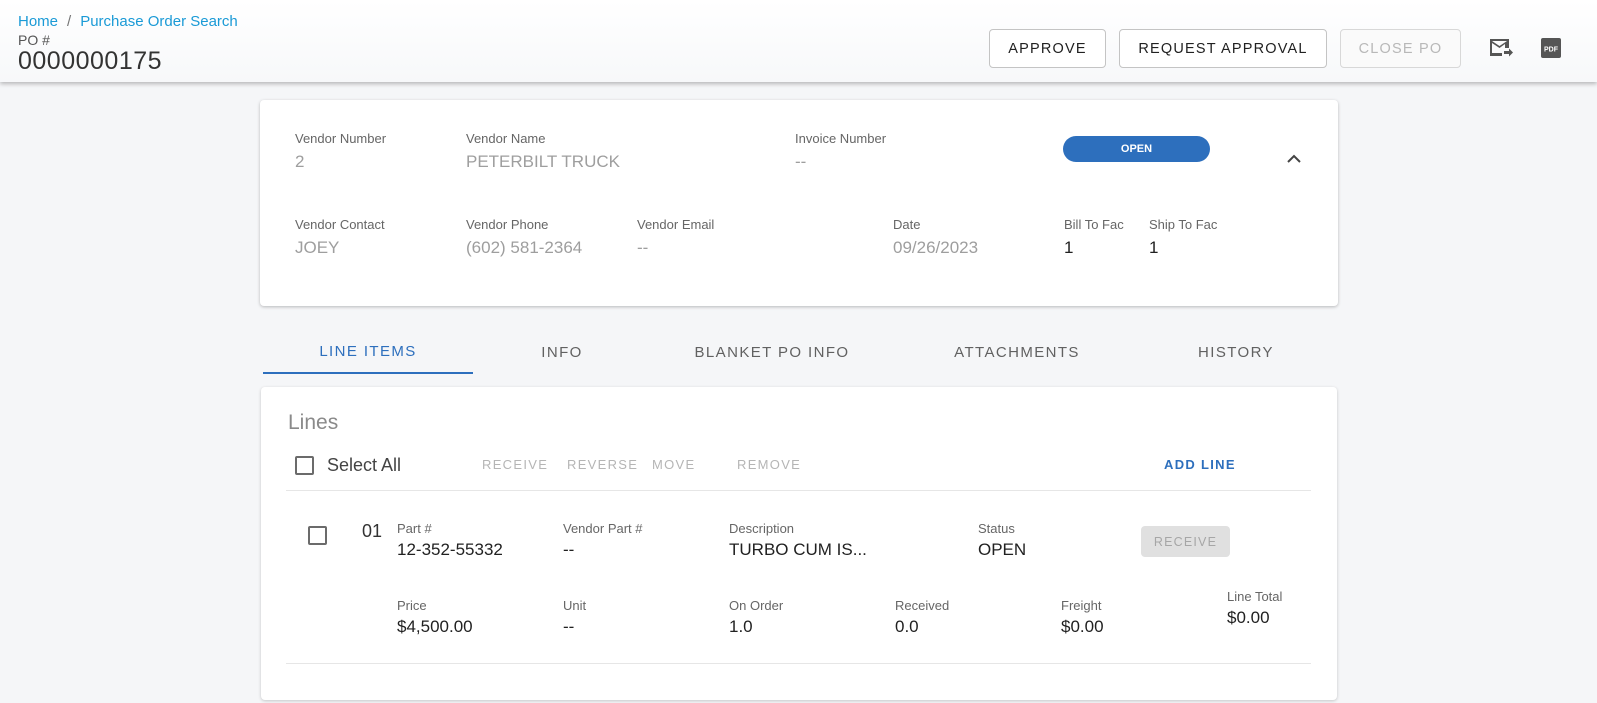 This screenshot has width=1597, height=703. I want to click on vendor-email-field: Vendor Email --, so click(675, 237).